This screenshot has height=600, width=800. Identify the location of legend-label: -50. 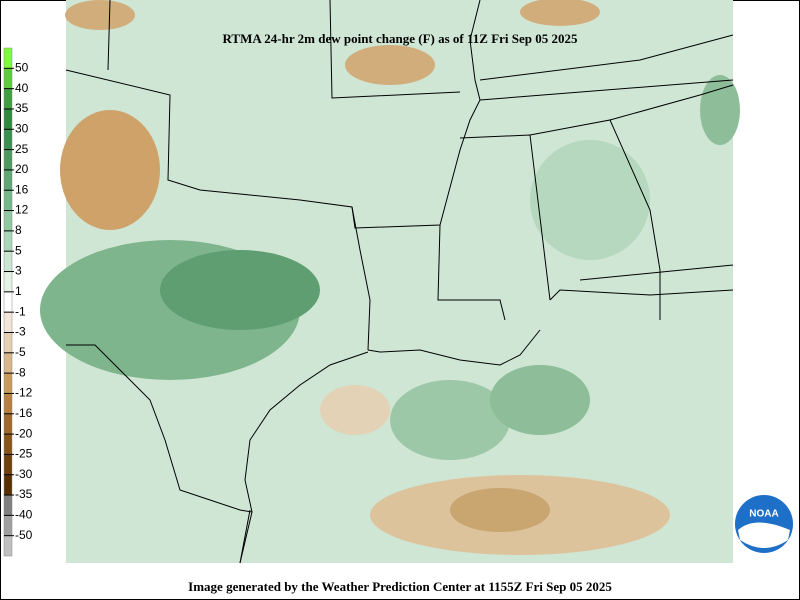
(24, 535).